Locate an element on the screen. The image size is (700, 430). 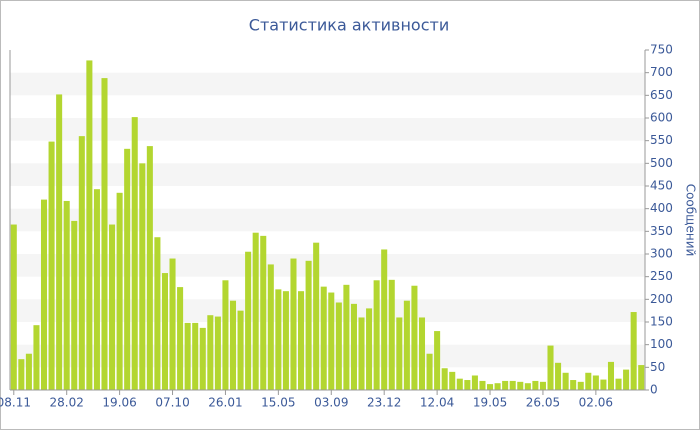
y-tick-label: 50 is located at coordinates (657, 367).